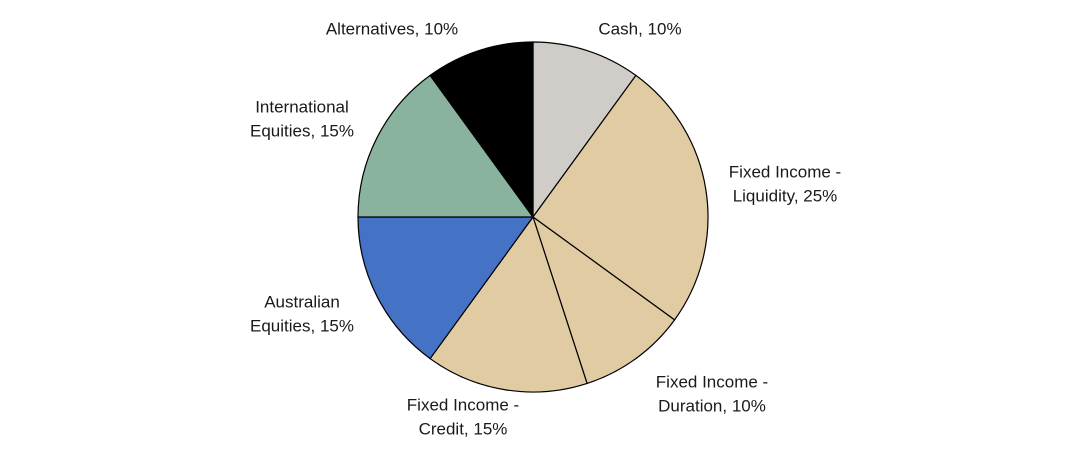 The image size is (1067, 467). What do you see at coordinates (302, 106) in the screenshot?
I see `slice-label: International` at bounding box center [302, 106].